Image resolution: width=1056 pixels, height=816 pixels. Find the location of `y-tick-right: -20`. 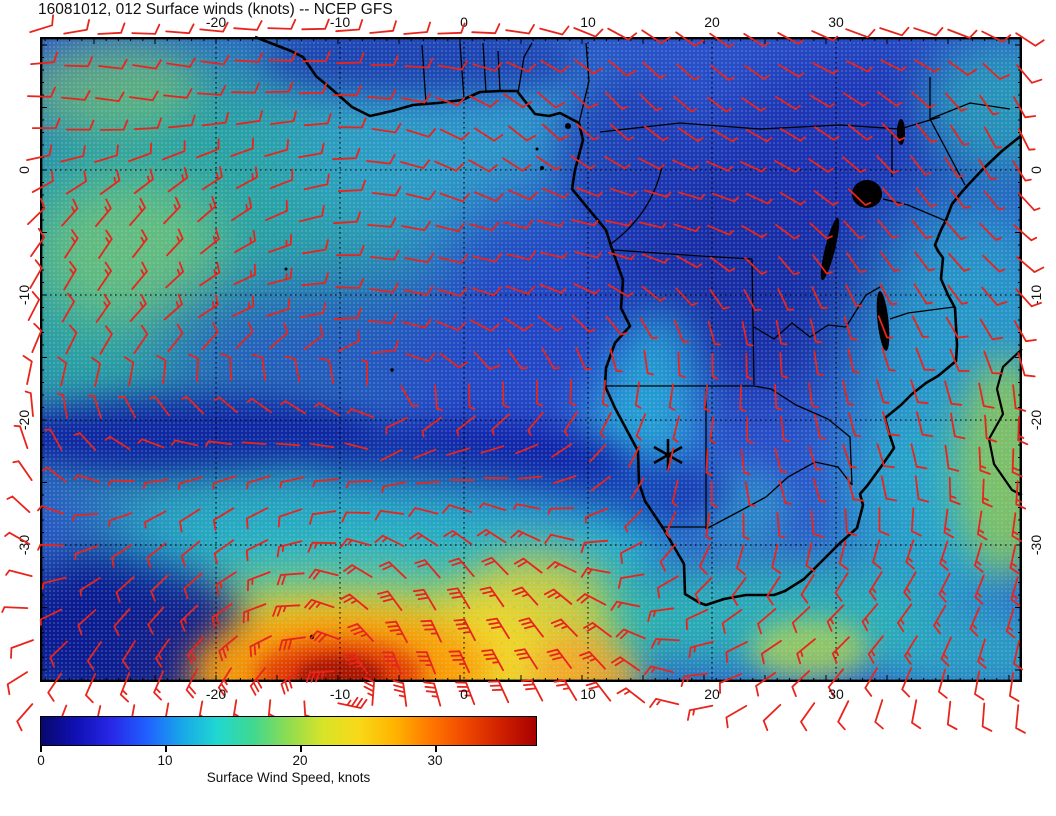

y-tick-right: -20 is located at coordinates (1036, 420).